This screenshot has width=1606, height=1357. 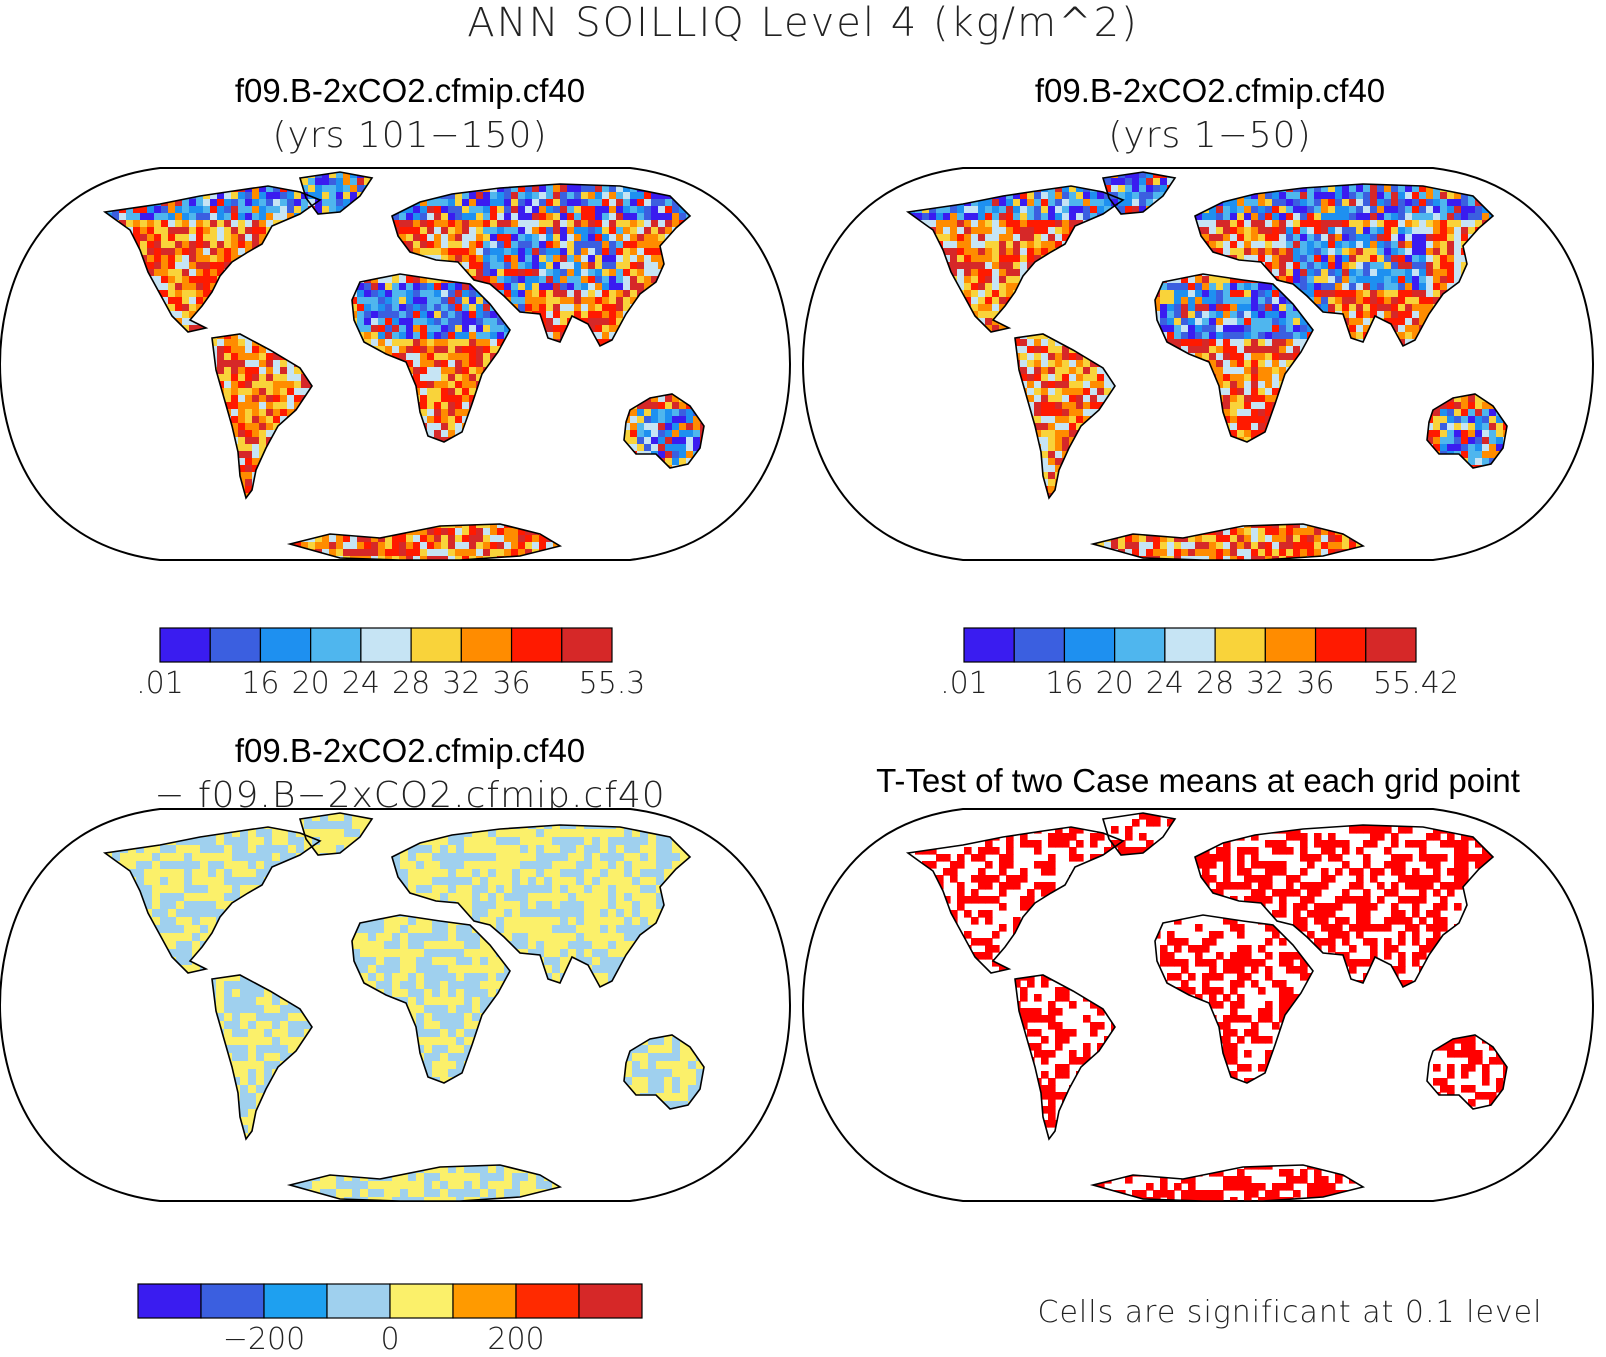 What do you see at coordinates (1198, 1005) in the screenshot?
I see `map-ttest` at bounding box center [1198, 1005].